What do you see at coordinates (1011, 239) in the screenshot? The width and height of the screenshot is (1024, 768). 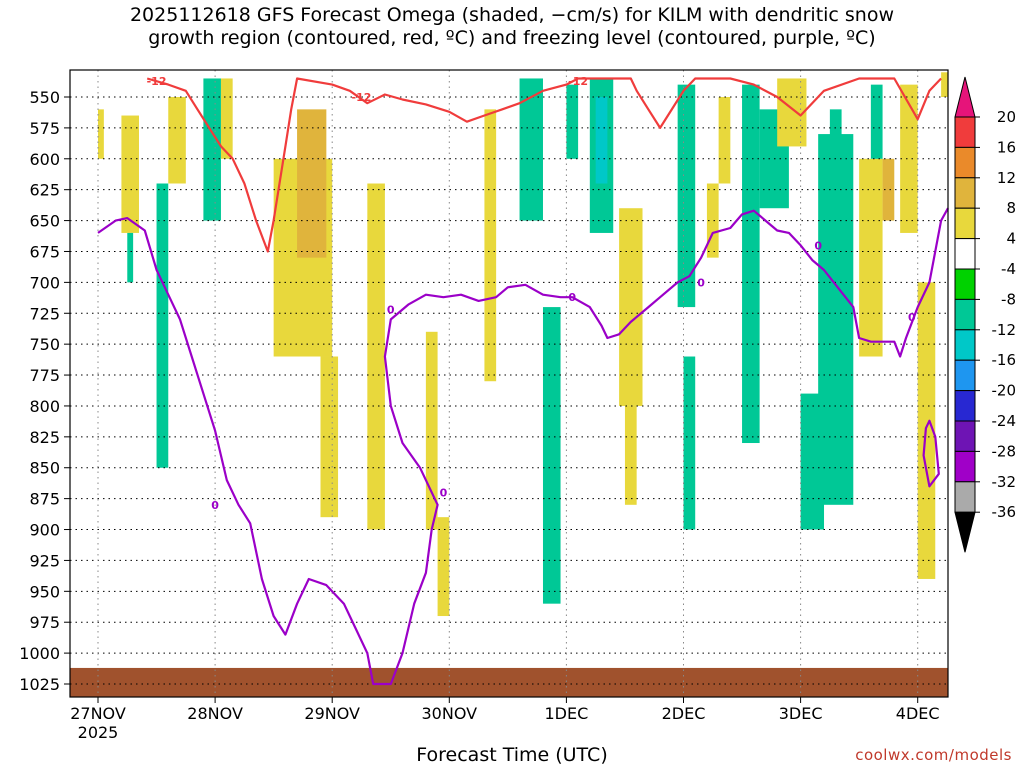 I see `colorbar-tick-label: 4` at bounding box center [1011, 239].